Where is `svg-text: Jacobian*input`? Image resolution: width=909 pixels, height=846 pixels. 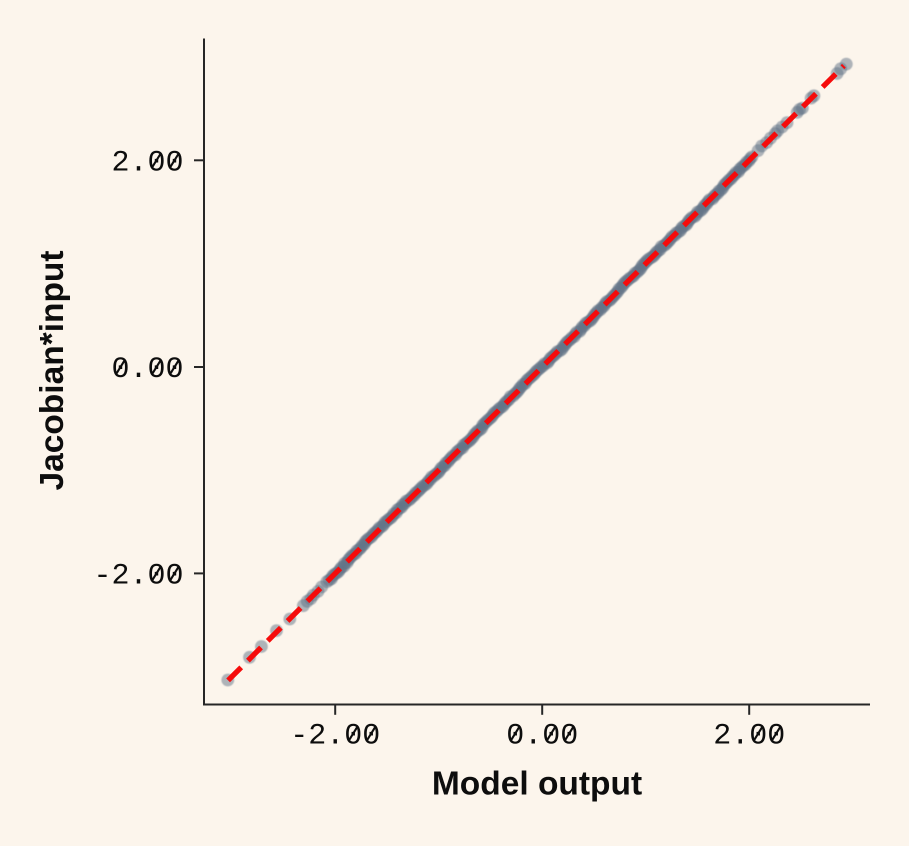 svg-text: Jacobian*input is located at coordinates (52, 370).